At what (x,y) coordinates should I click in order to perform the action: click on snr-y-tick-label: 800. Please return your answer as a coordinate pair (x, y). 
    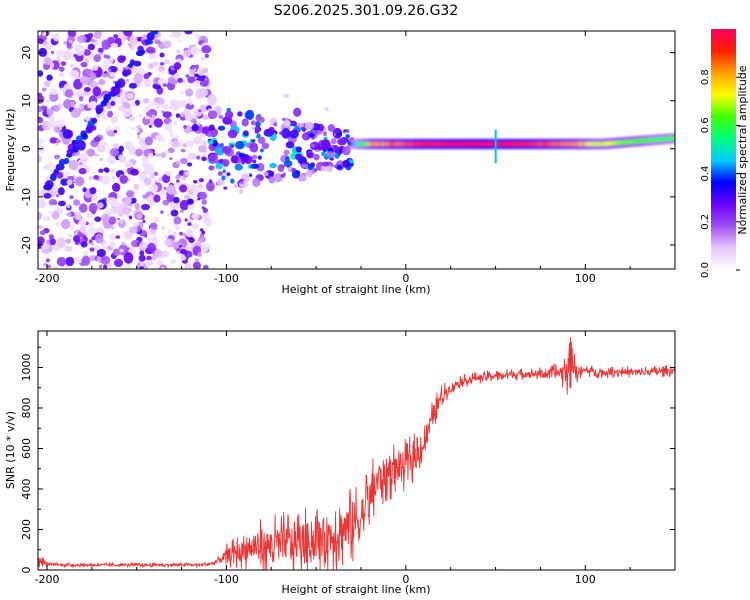
    Looking at the image, I should click on (26, 407).